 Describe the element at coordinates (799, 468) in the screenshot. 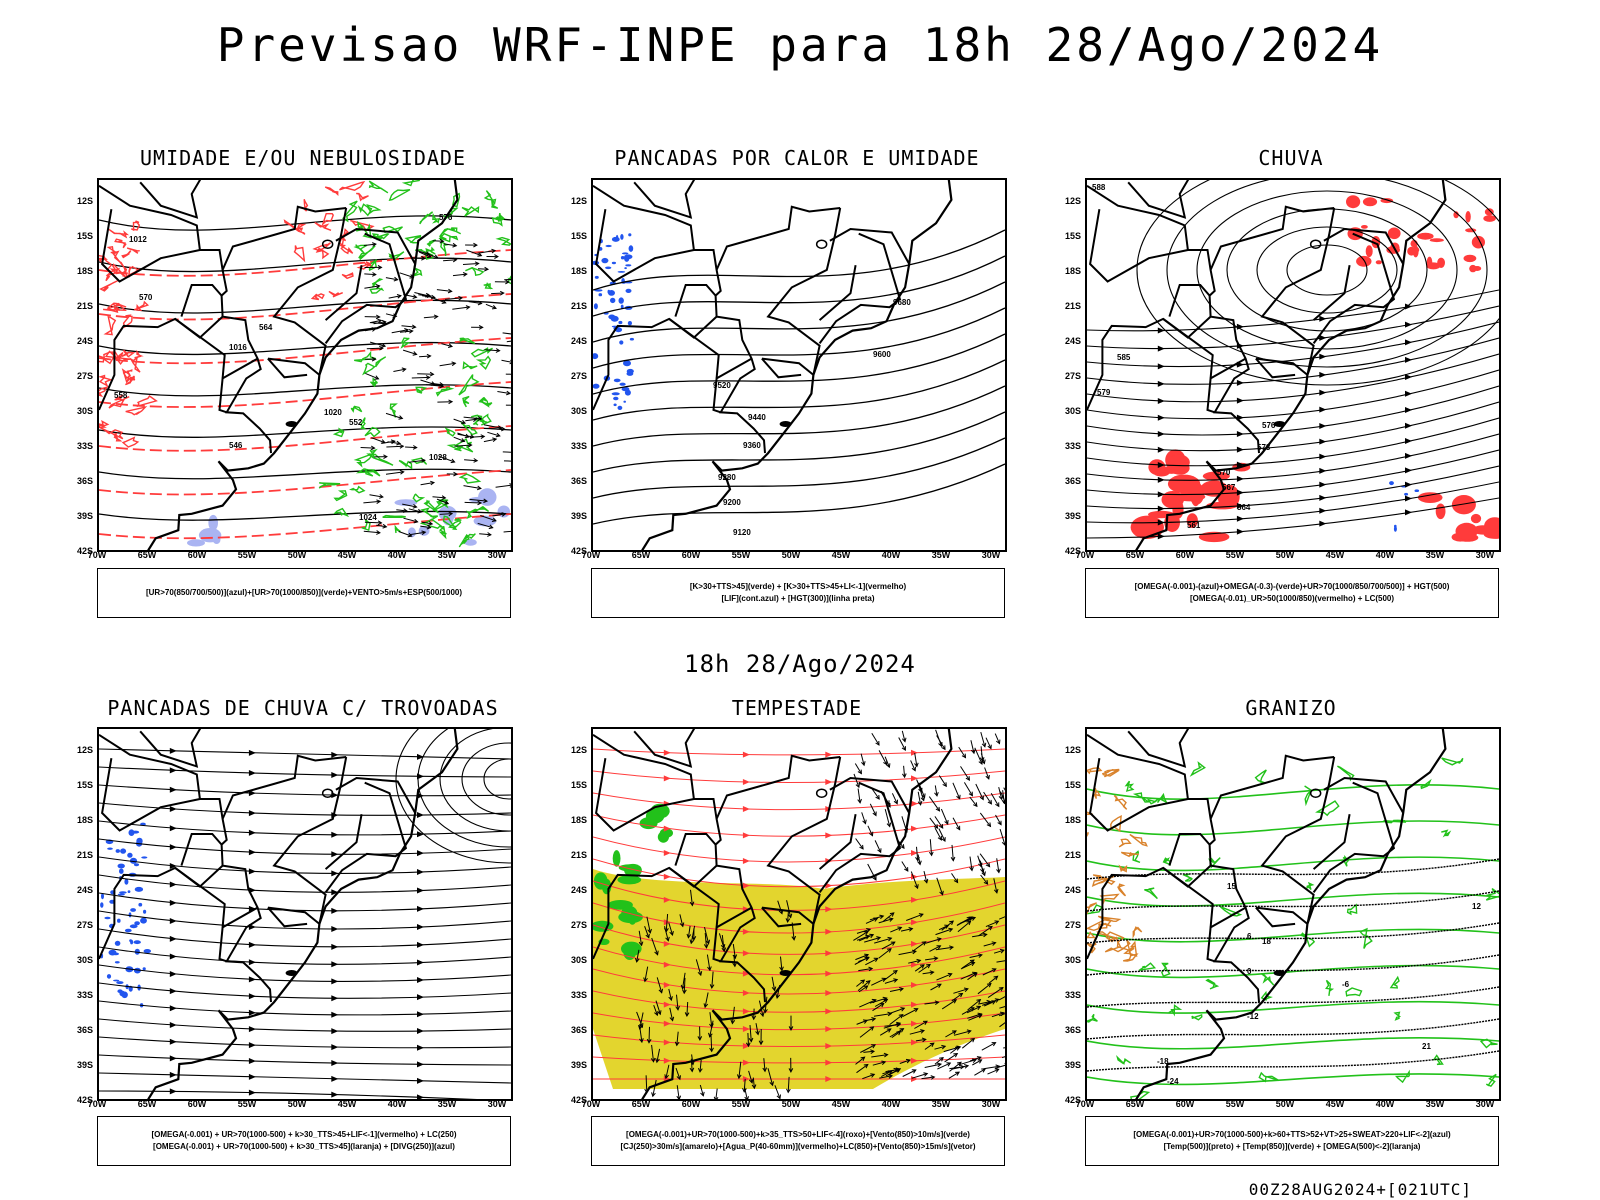

I see `height-line` at that location.